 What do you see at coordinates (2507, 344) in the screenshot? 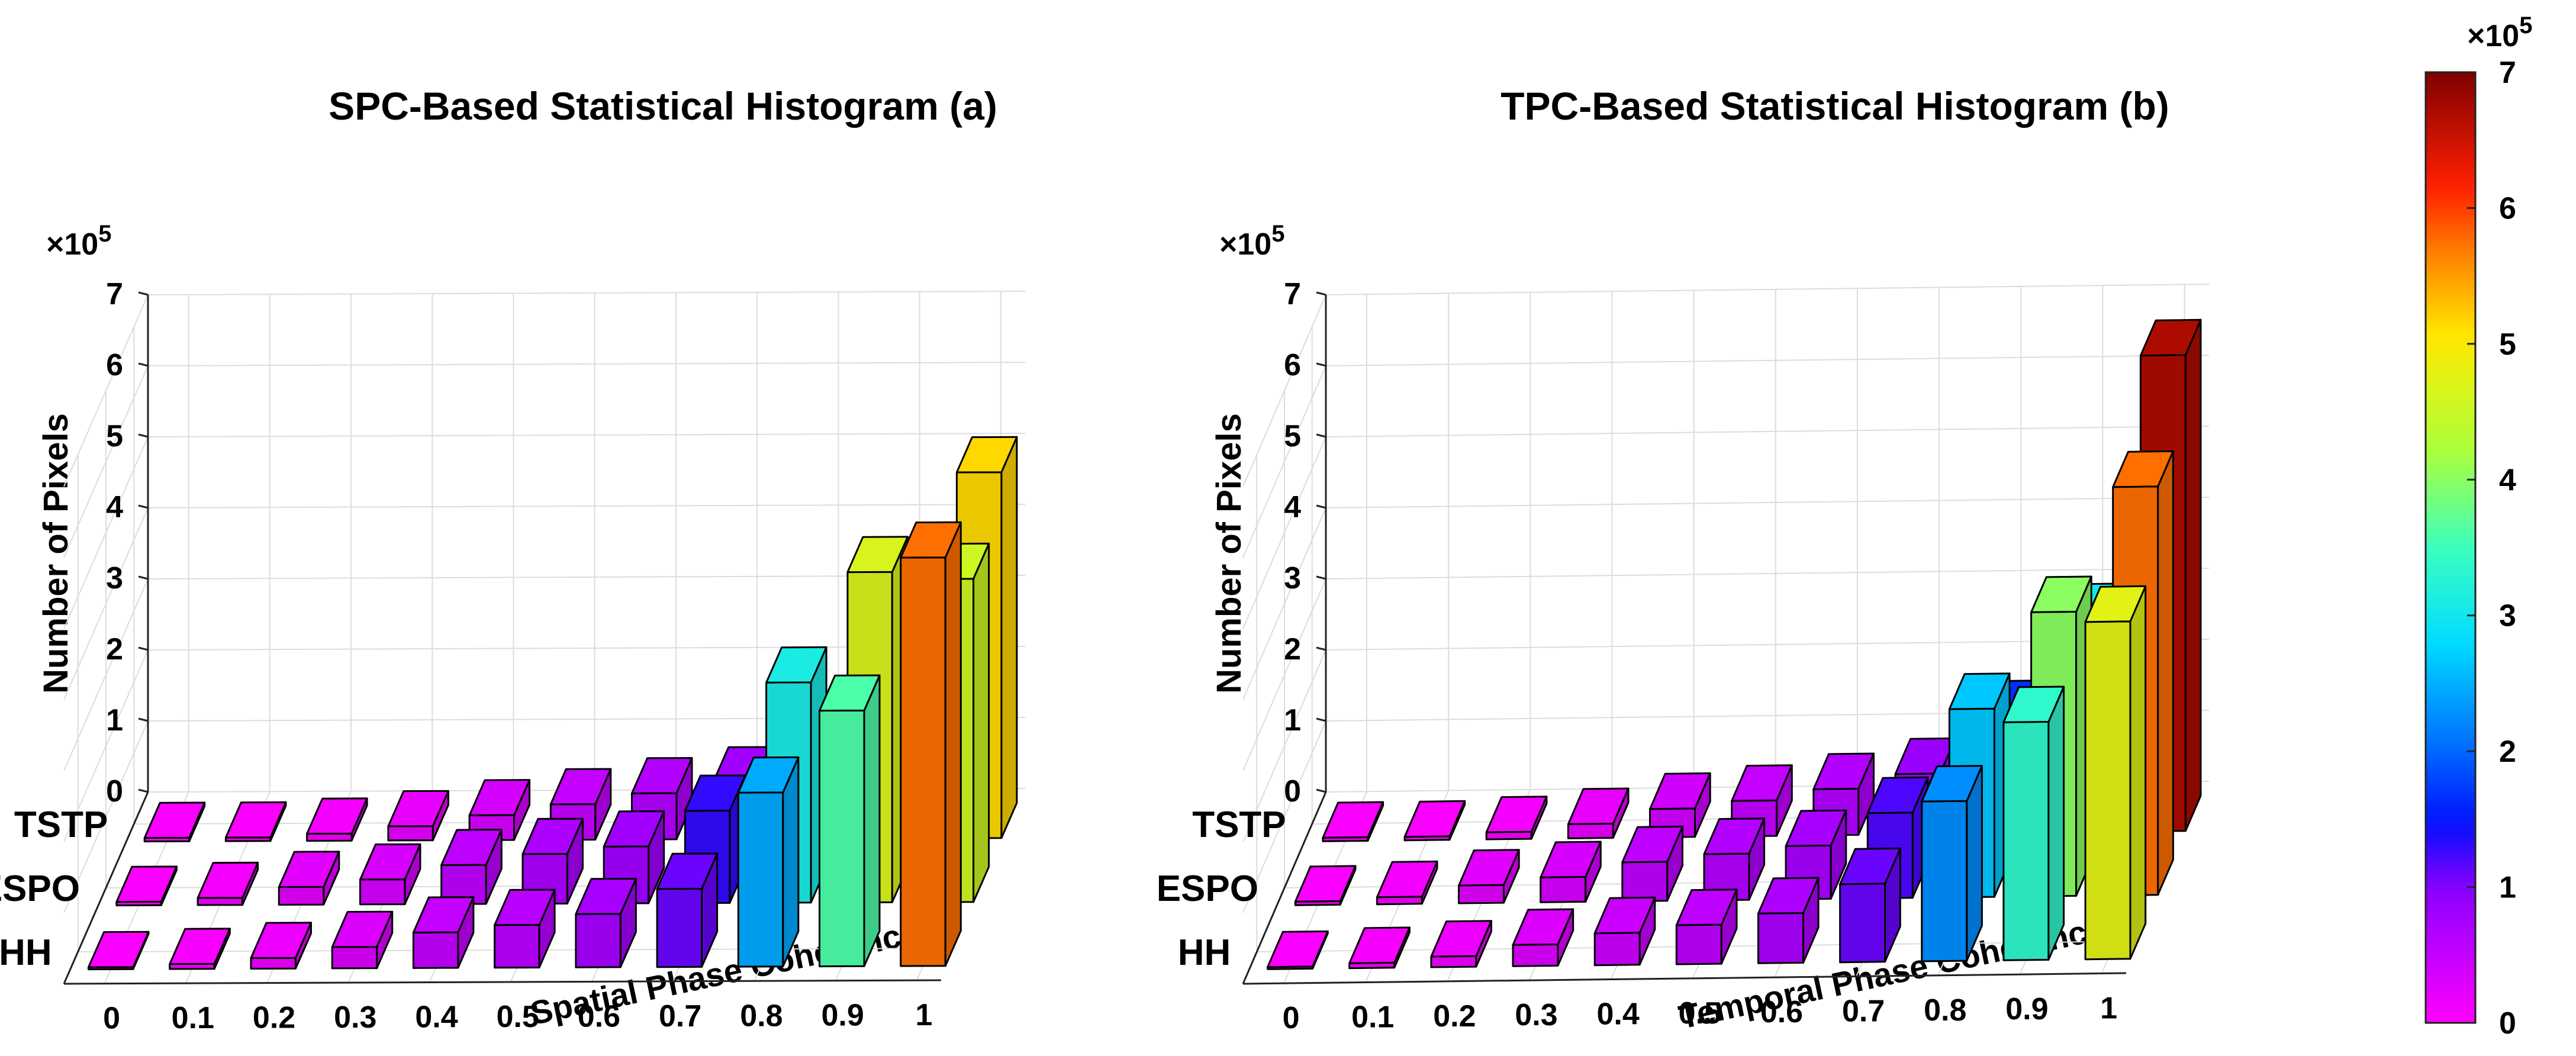
I see `colorbar-tick-label: 5` at bounding box center [2507, 344].